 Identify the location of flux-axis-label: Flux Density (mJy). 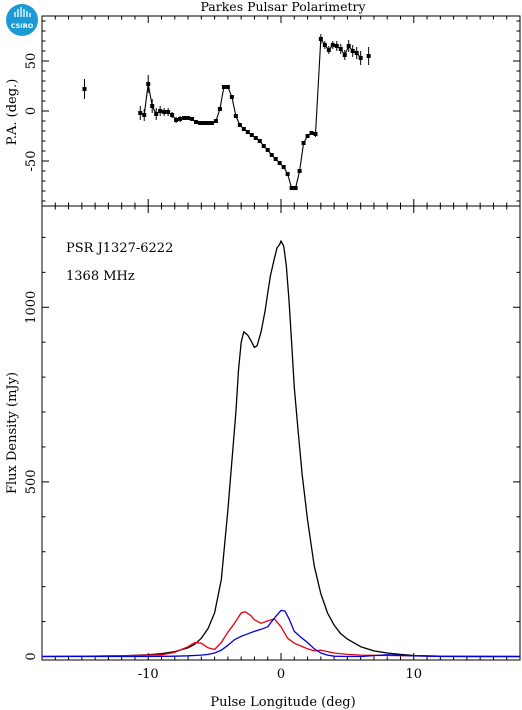
(12, 433).